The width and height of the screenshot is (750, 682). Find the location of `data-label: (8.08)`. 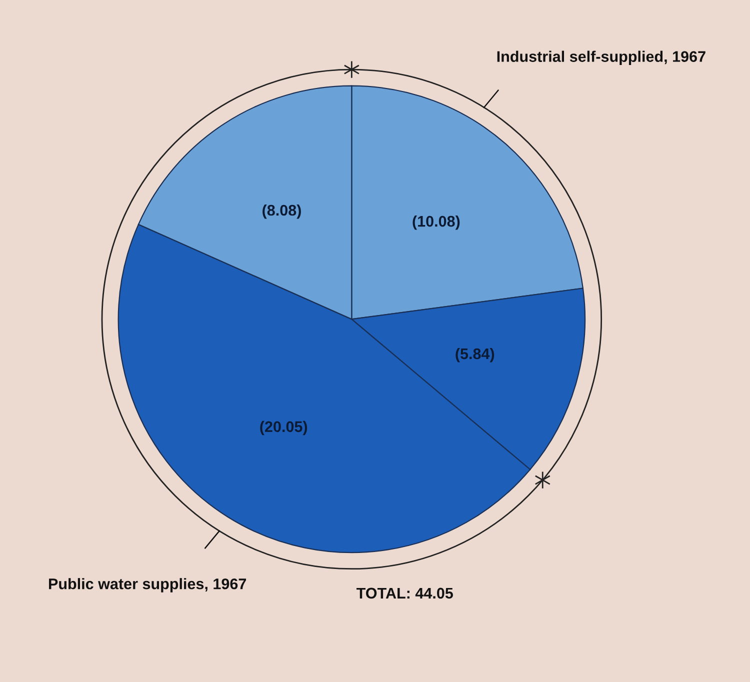

data-label: (8.08) is located at coordinates (281, 211).